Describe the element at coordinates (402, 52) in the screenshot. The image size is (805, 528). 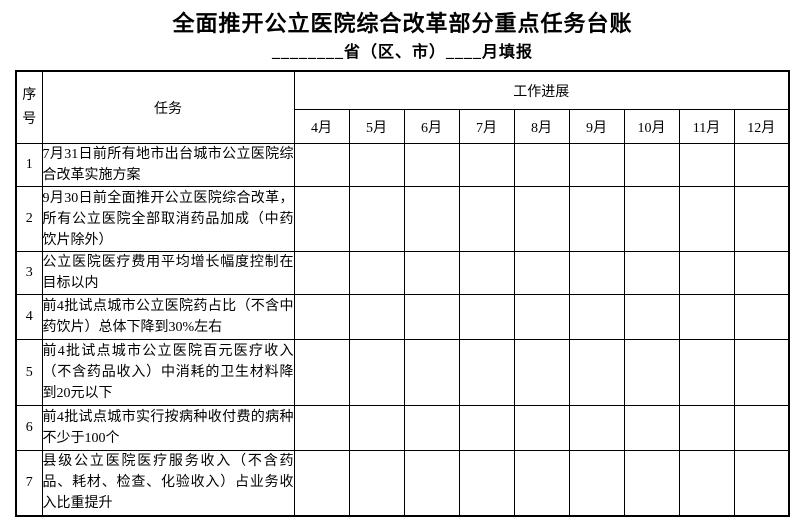
I see `page-subtitle: ________省（区、市）____月填报` at that location.